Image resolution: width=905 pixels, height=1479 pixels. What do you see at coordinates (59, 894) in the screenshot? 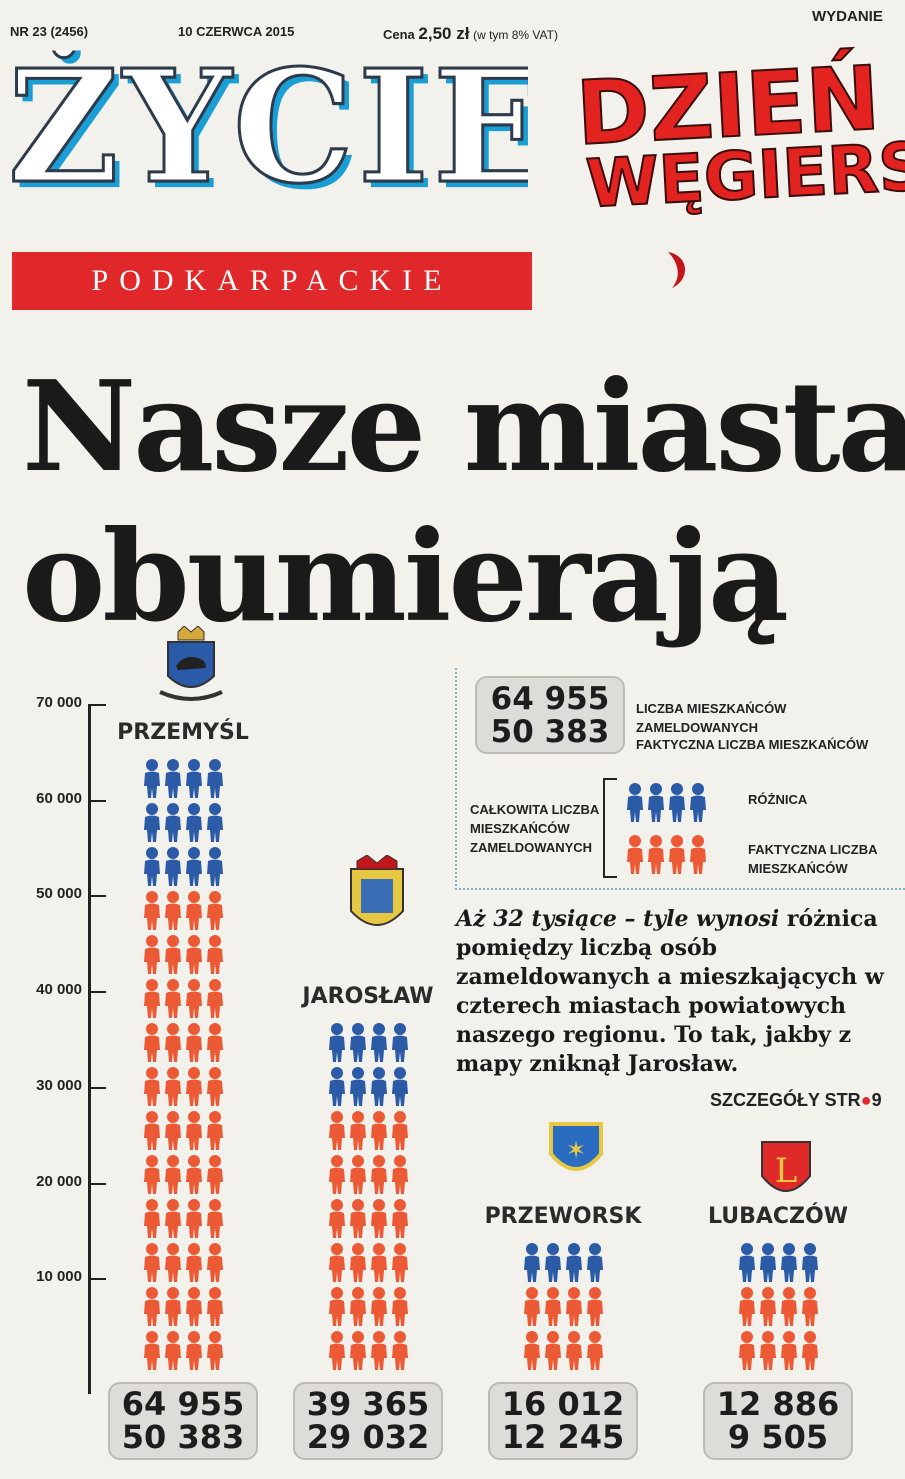
I see `y-tick-label: 50 000` at bounding box center [59, 894].